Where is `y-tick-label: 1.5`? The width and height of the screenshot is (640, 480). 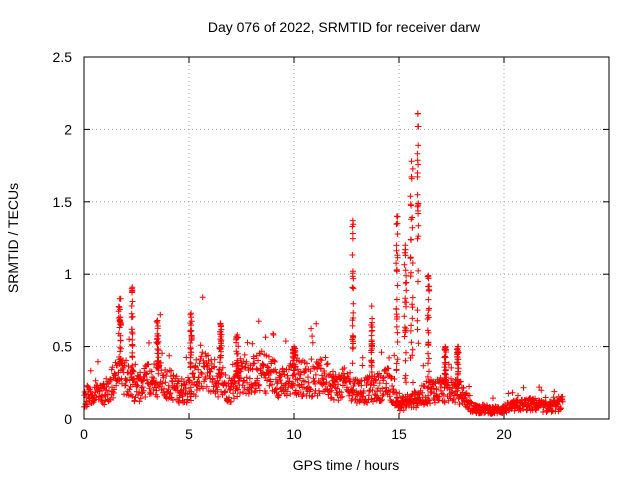 y-tick-label: 1.5 is located at coordinates (63, 202).